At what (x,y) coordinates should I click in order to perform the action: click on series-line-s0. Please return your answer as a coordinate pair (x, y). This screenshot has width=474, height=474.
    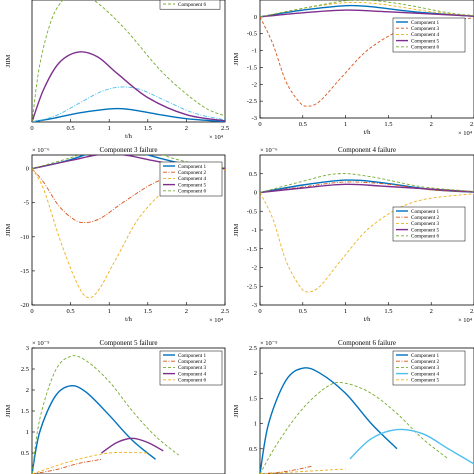
    Looking at the image, I should click on (128, 114).